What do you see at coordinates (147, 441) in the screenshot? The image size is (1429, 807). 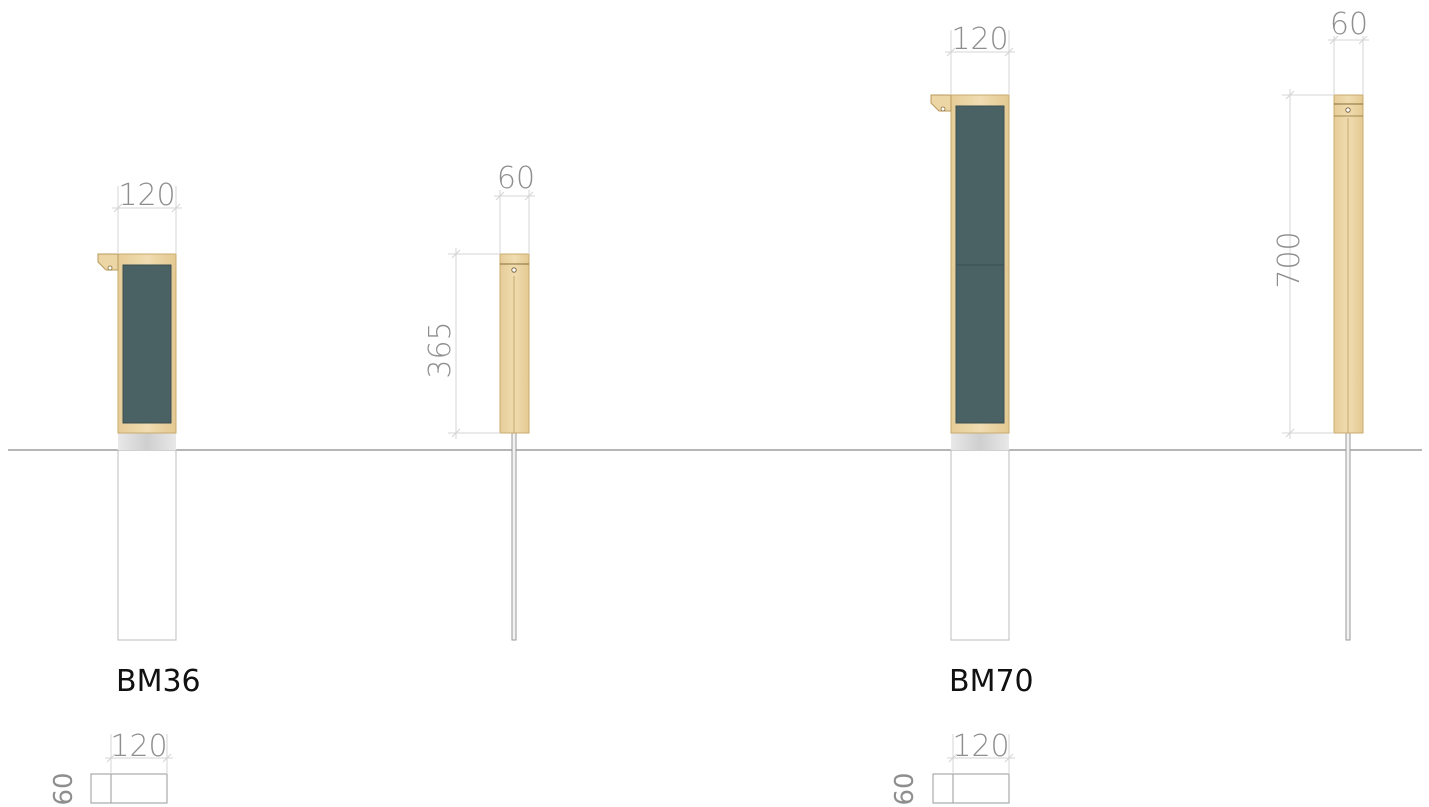 I see `bm36-base` at bounding box center [147, 441].